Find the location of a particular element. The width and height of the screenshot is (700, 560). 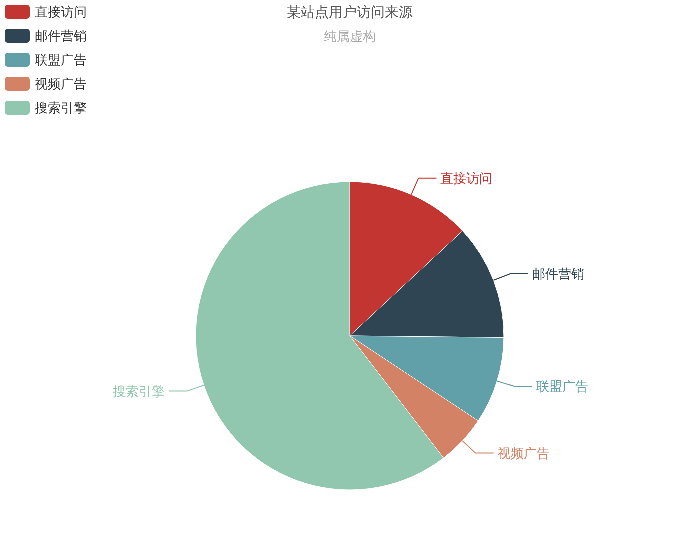

legend-label: 视频广告 is located at coordinates (61, 85).